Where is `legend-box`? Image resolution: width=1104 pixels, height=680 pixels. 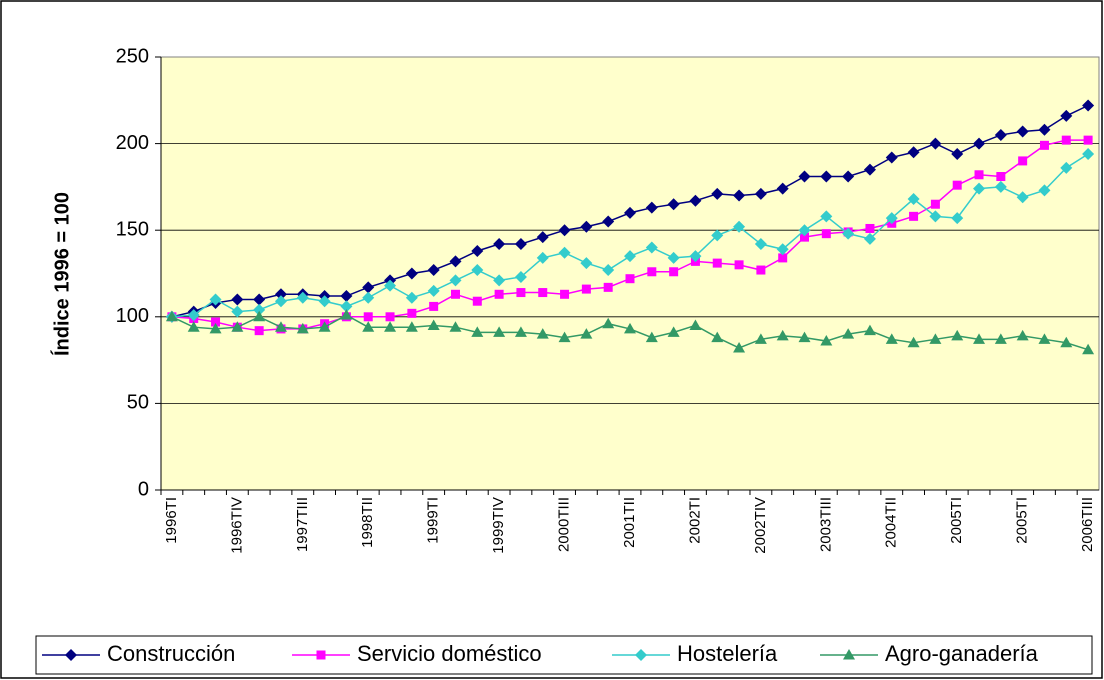 legend-box is located at coordinates (564, 655).